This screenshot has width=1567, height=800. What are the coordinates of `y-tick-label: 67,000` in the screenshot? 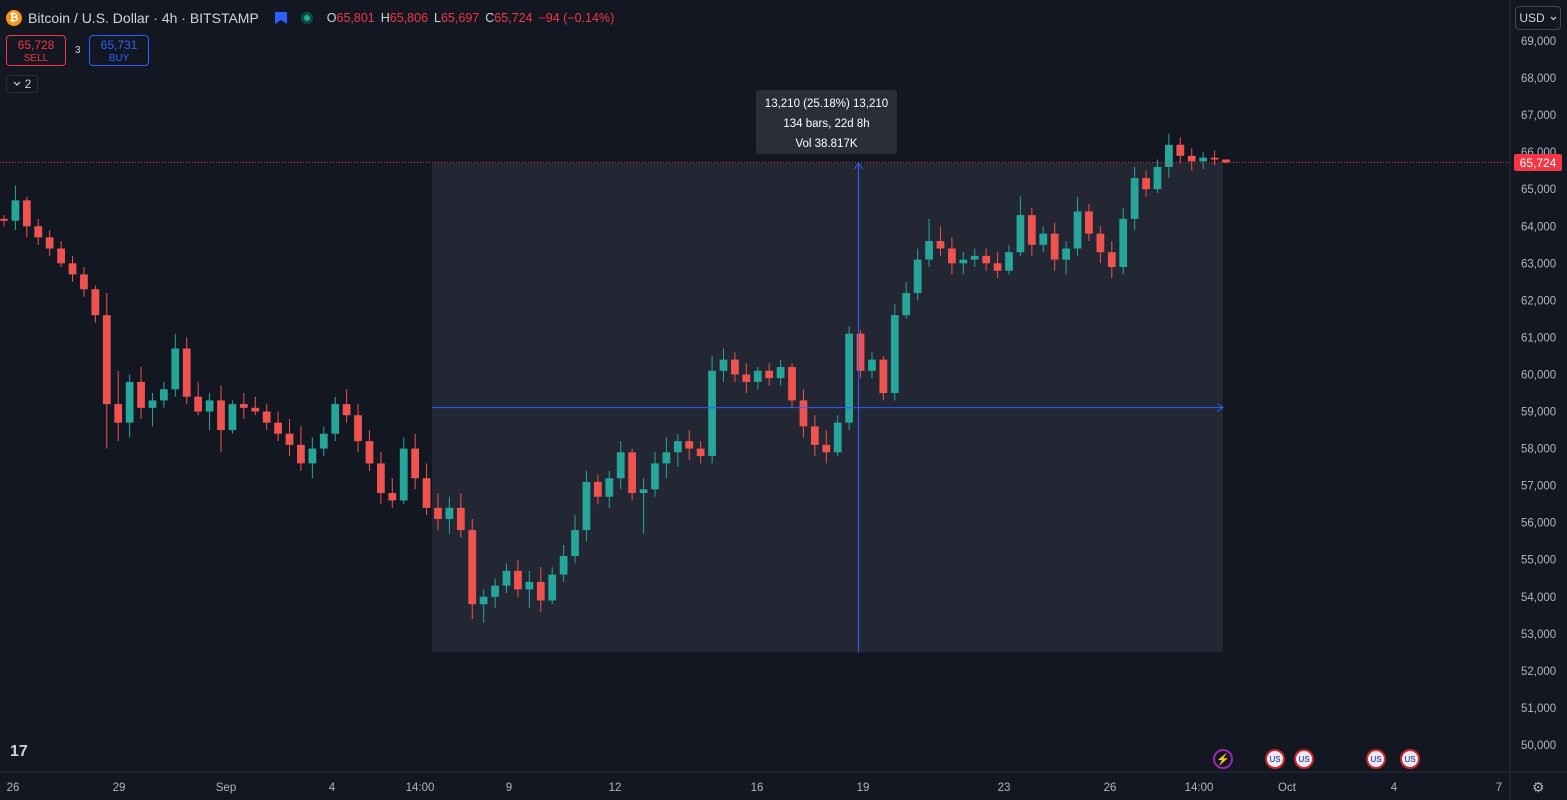 It's located at (1538, 116).